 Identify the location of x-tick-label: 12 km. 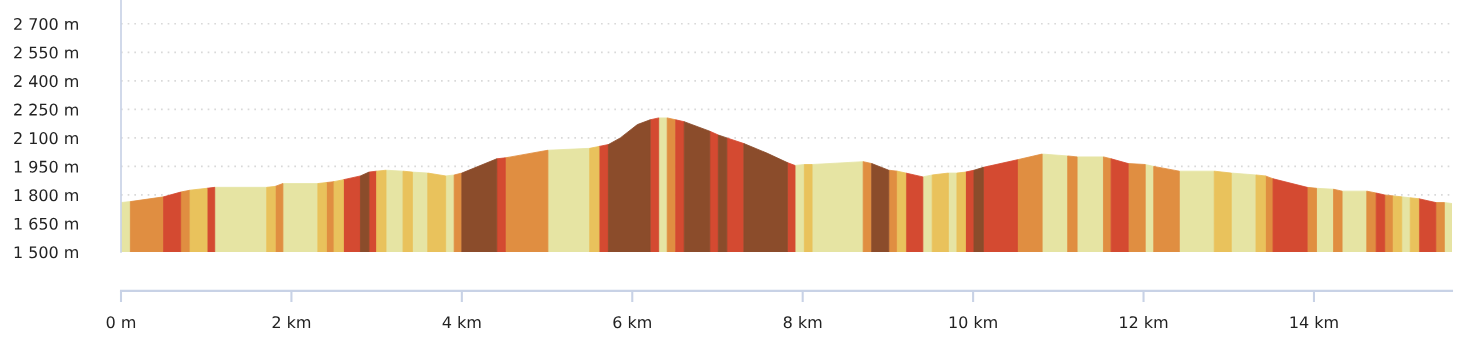
(1144, 322).